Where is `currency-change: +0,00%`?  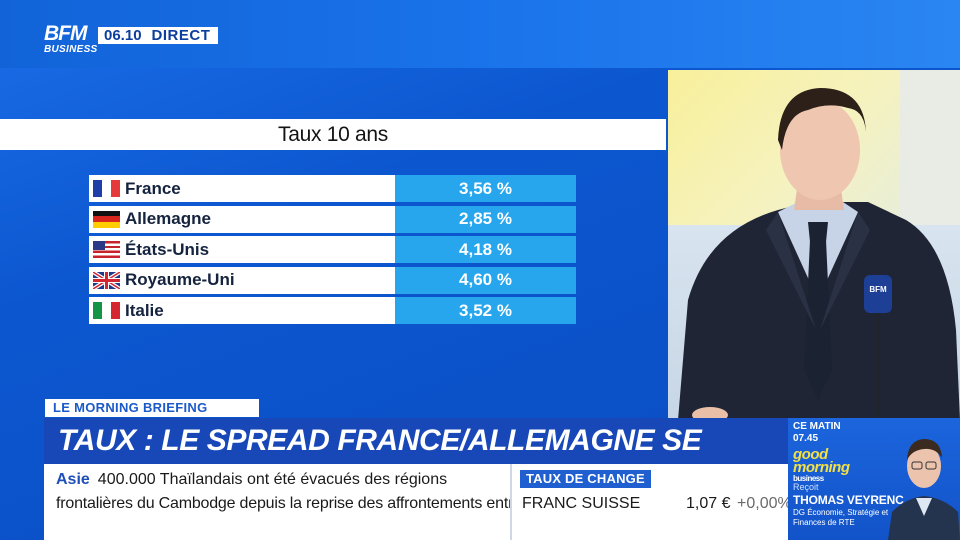
currency-change: +0,00% is located at coordinates (764, 503).